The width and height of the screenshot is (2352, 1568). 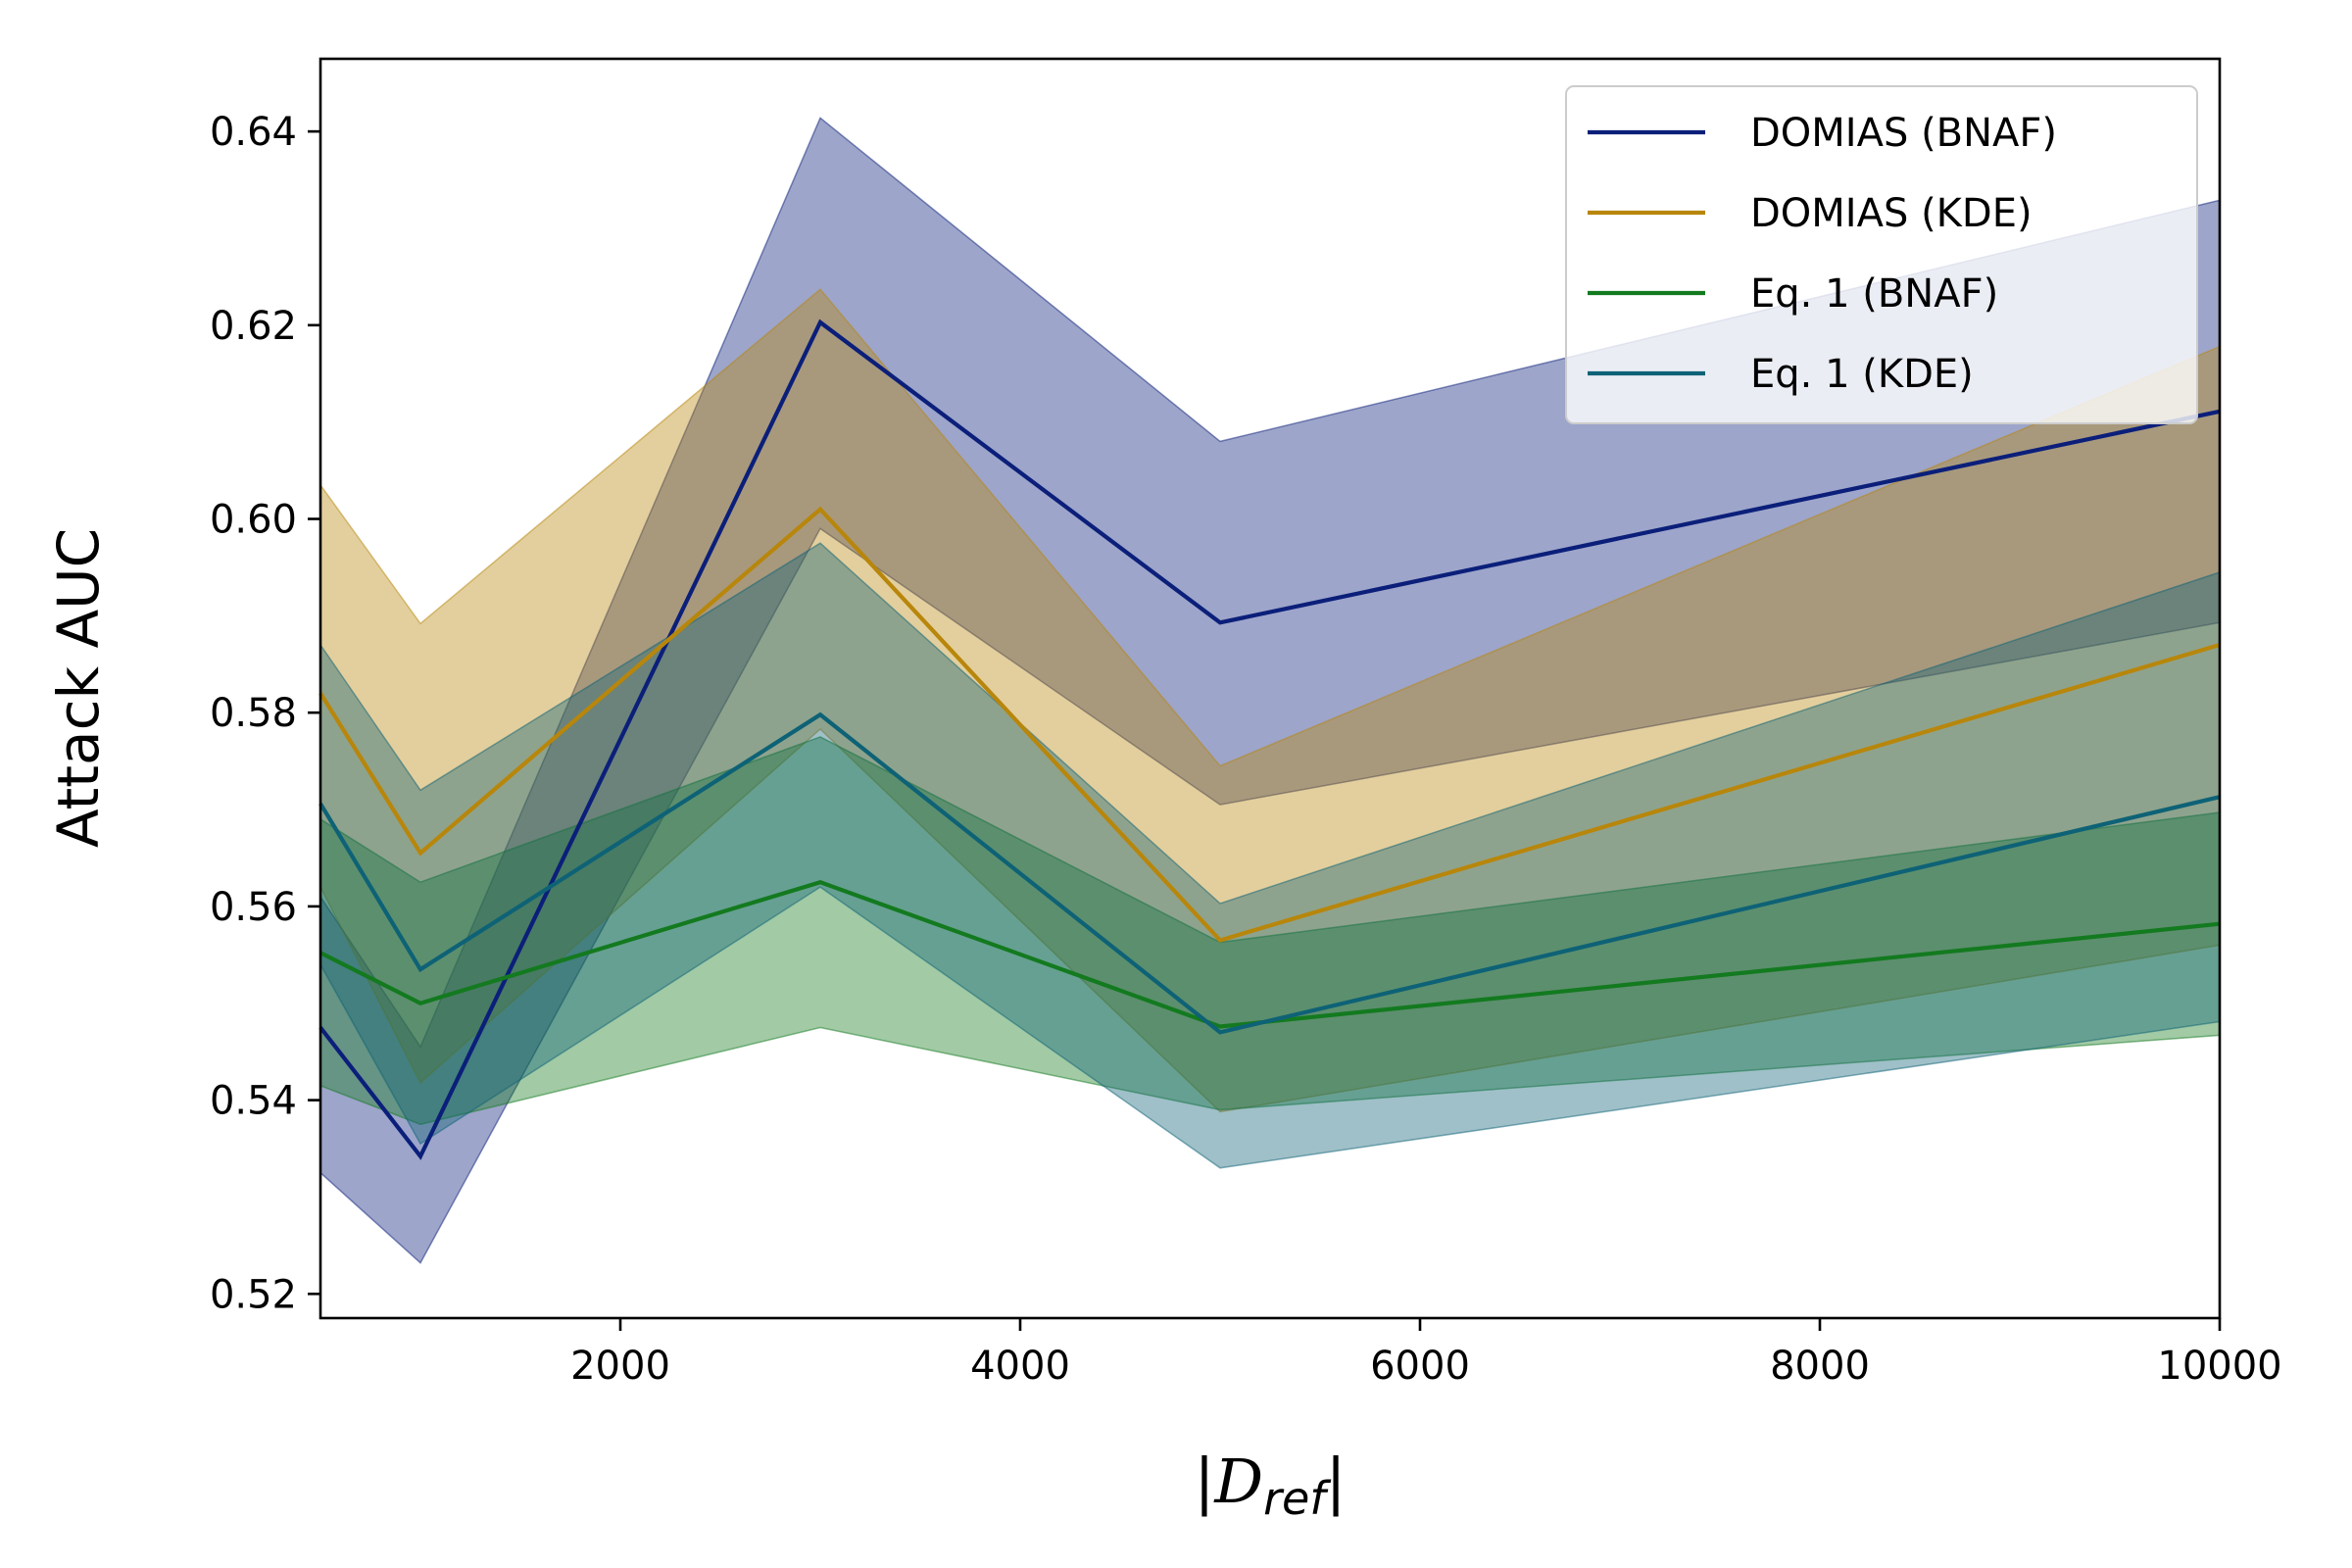 I want to click on y-tick-label: 0.60, so click(x=253, y=520).